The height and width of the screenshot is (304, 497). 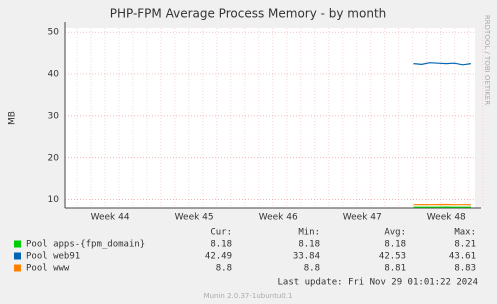 I want to click on x-tick-label: Week 46, so click(x=278, y=218).